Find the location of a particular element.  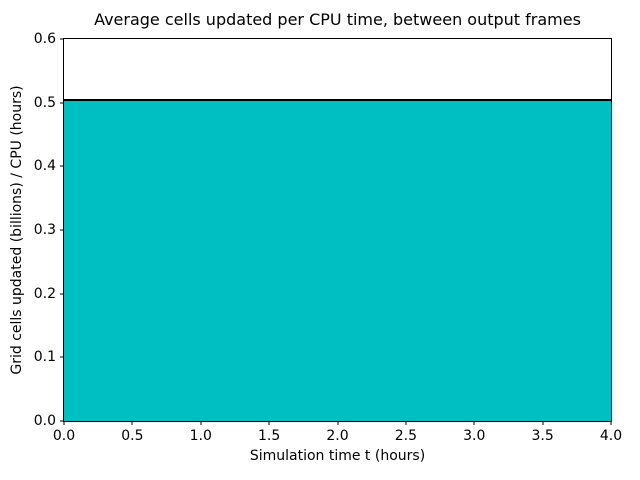

y-tick-label: 0.0 is located at coordinates (44, 421).